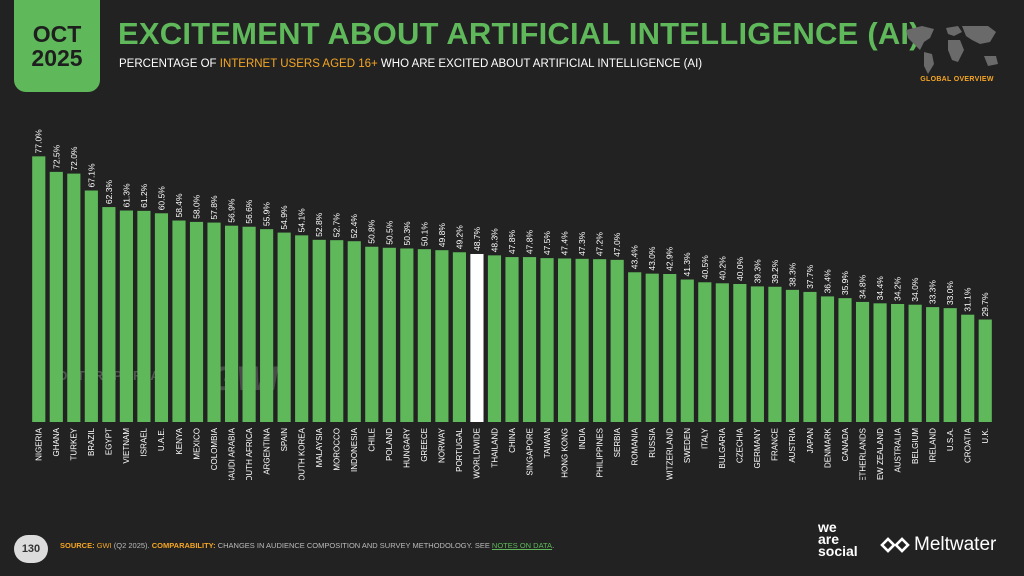  I want to click on data-label: 47.8%, so click(530, 242).